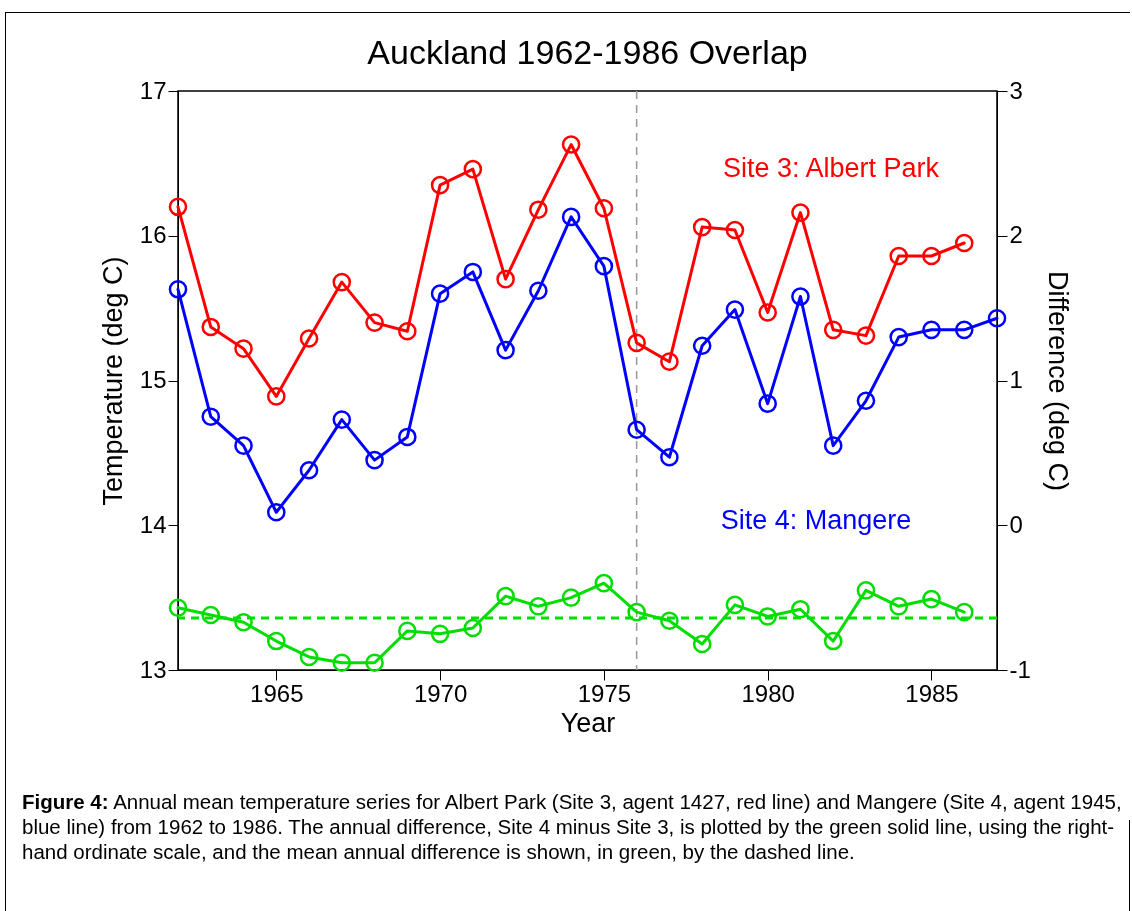 This screenshot has width=1132, height=911. Describe the element at coordinates (831, 168) in the screenshot. I see `series-label: Site 3: Albert Park` at that location.